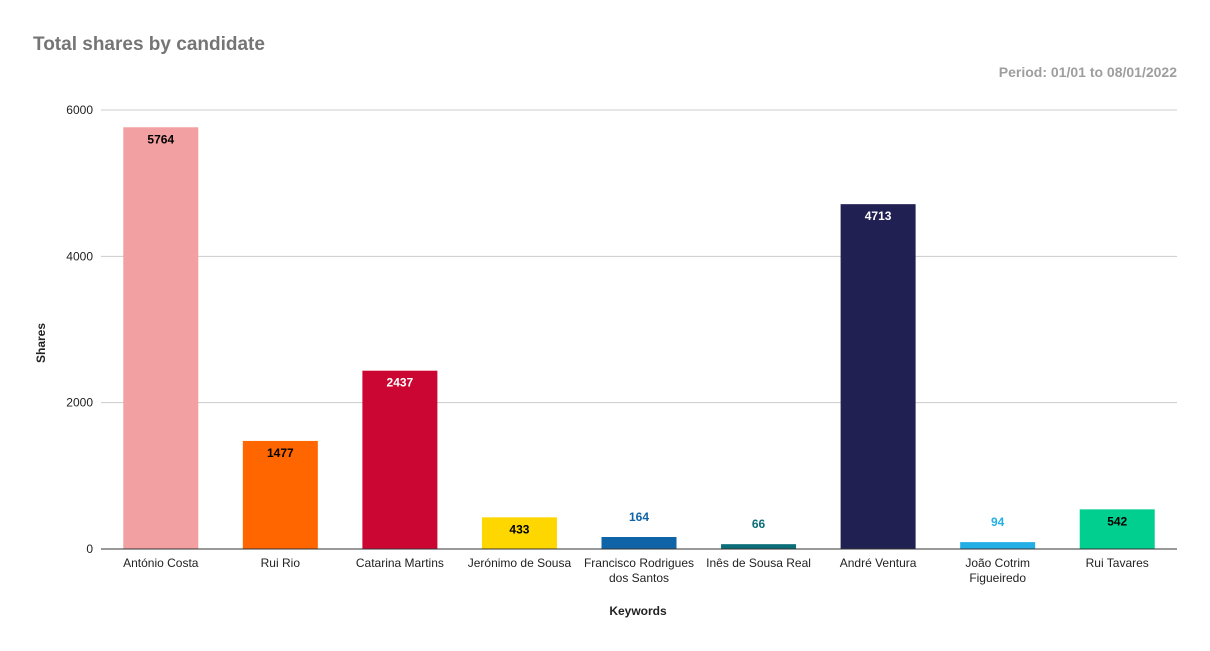 Image resolution: width=1210 pixels, height=651 pixels. I want to click on chart-title: Total shares by candidate, so click(149, 44).